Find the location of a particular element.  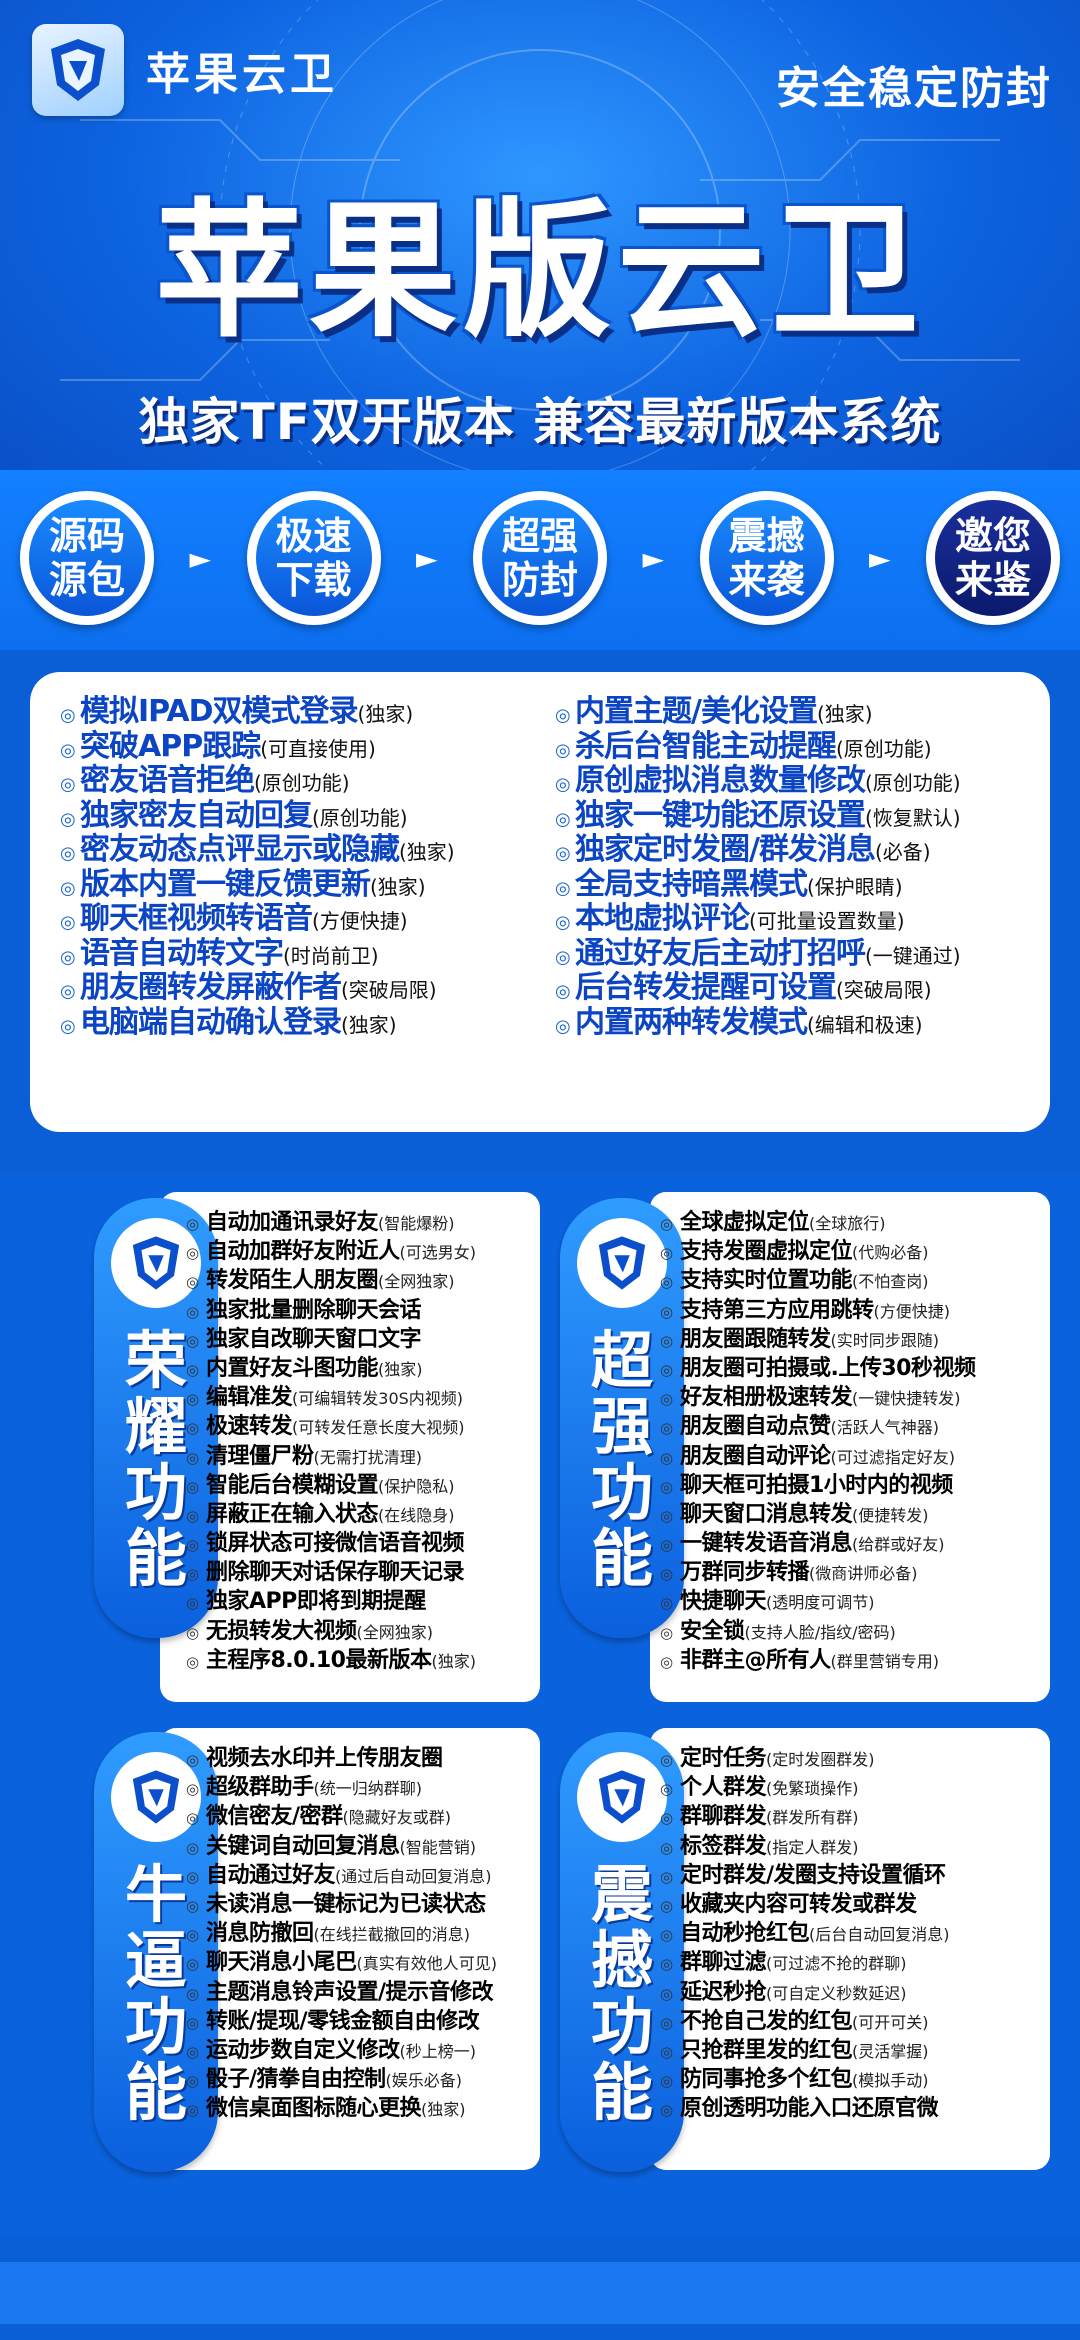

feature-item: ◎ 微信桌面图标随心更换 (独家) is located at coordinates (341, 2106).